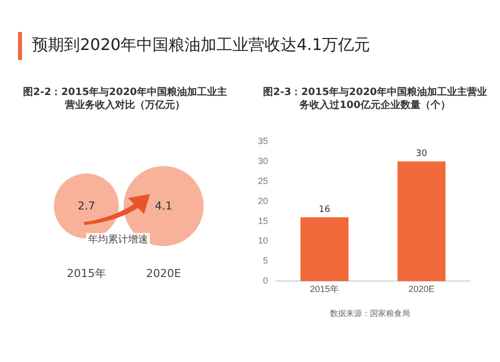 The height and width of the screenshot is (362, 500). I want to click on data-label: 16, so click(324, 210).